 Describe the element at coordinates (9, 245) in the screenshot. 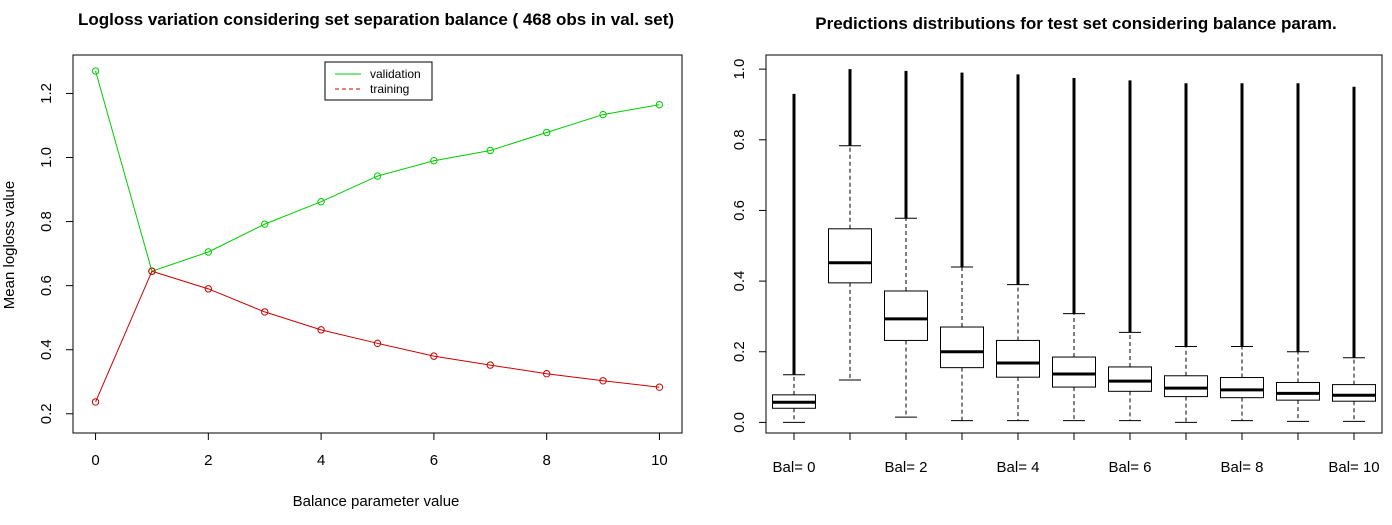

I see `y-axis-label: Mean logloss value` at that location.